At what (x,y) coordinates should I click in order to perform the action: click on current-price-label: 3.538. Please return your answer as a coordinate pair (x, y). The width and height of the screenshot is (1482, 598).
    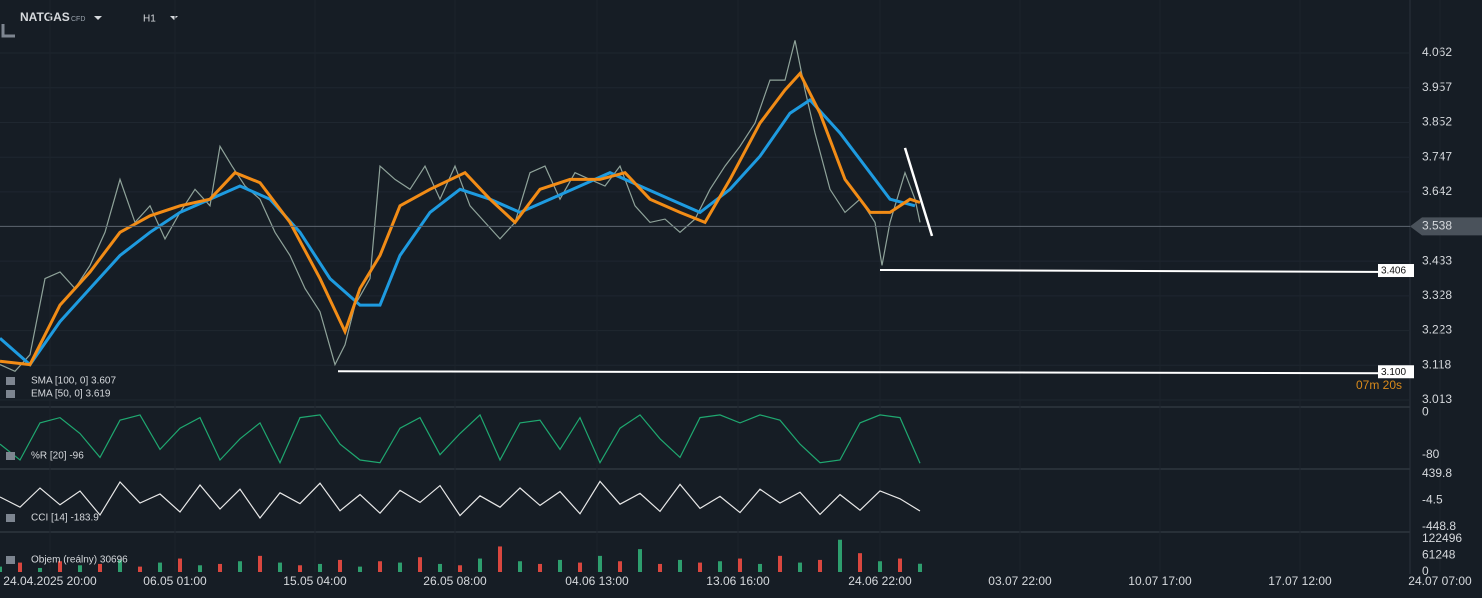
    Looking at the image, I should click on (1437, 226).